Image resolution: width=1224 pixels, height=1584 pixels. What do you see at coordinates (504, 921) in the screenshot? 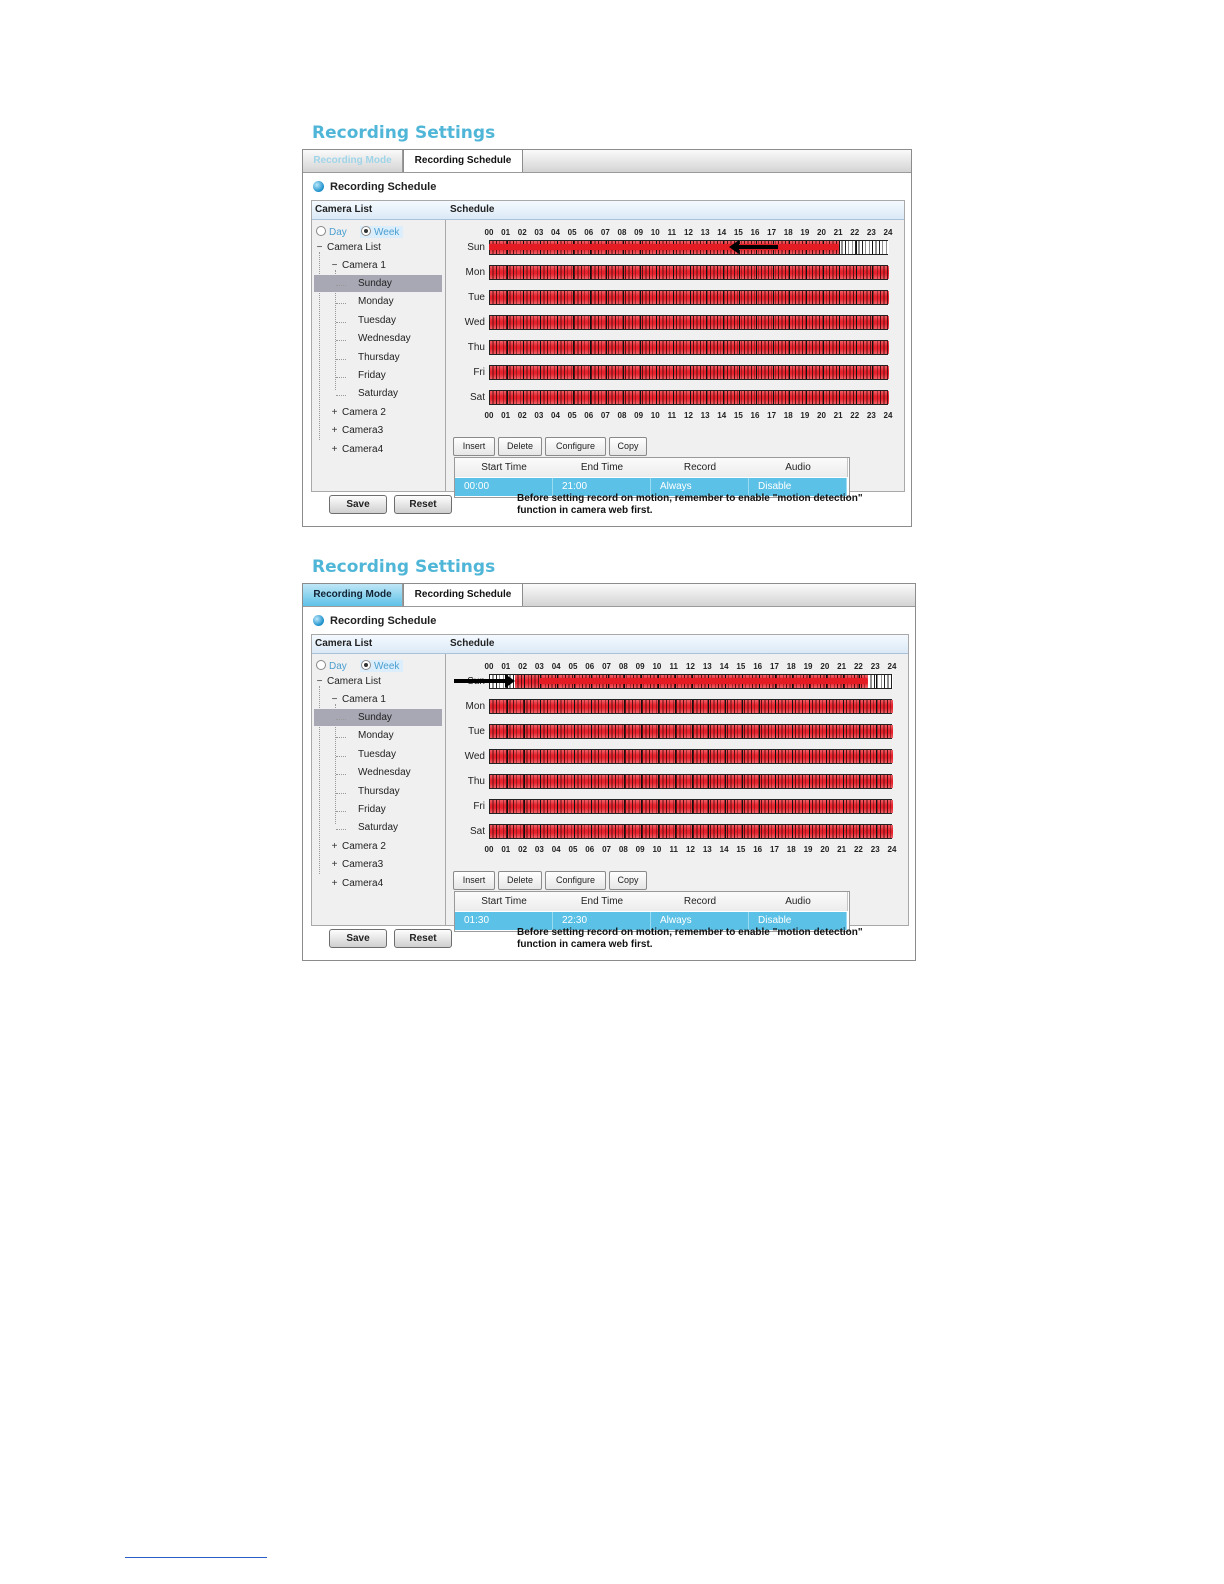
I see `table-cell: 01:30` at bounding box center [504, 921].